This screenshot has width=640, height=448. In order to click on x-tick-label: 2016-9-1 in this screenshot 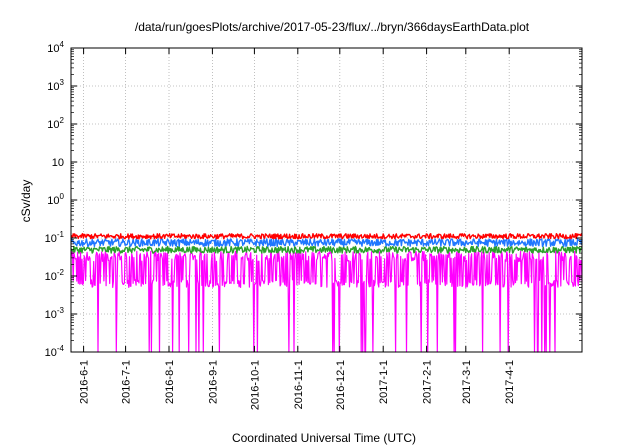, I will do `click(213, 382)`.